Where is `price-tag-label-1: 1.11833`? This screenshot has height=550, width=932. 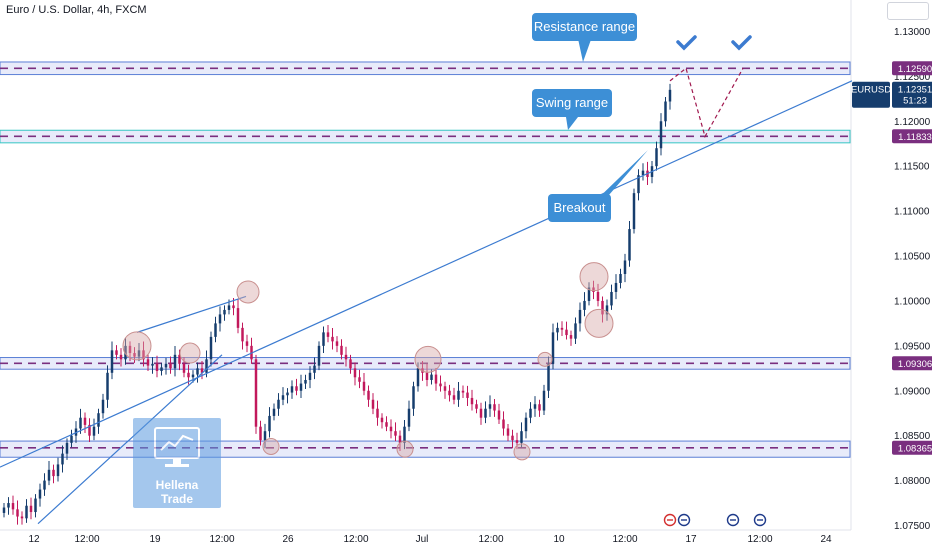
price-tag-label-1: 1.11833 is located at coordinates (915, 137).